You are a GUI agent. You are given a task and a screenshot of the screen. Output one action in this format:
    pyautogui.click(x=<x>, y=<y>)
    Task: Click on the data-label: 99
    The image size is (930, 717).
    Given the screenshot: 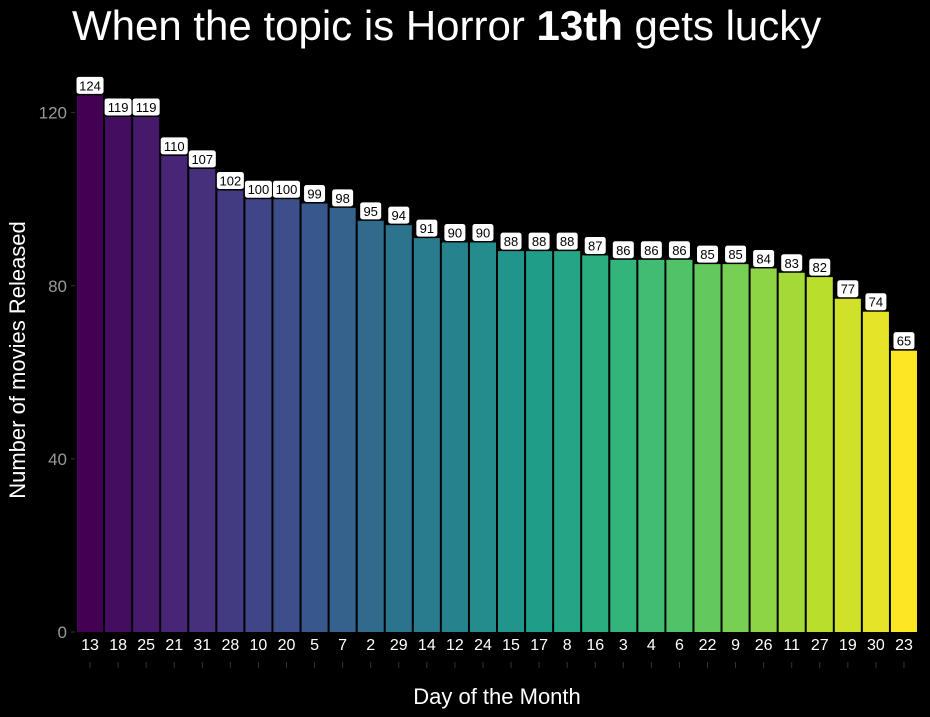 What is the action you would take?
    pyautogui.click(x=314, y=194)
    